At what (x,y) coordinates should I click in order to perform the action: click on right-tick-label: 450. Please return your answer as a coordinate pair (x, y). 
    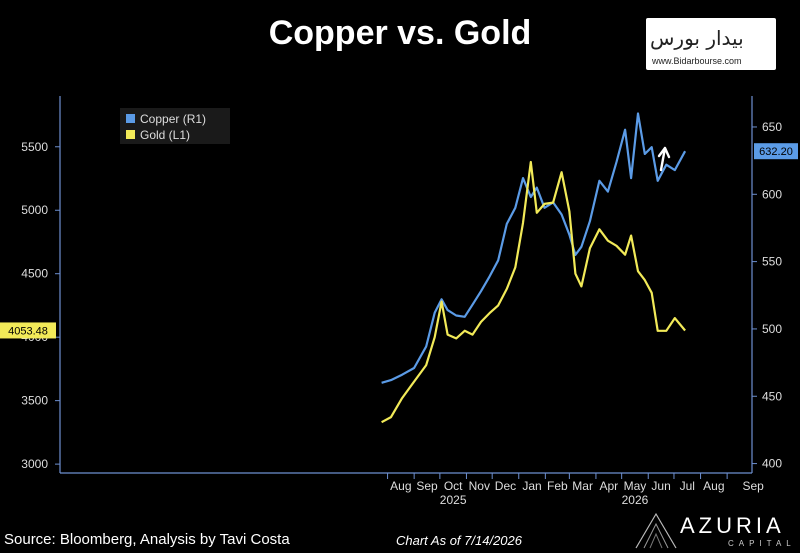
    Looking at the image, I should click on (772, 396).